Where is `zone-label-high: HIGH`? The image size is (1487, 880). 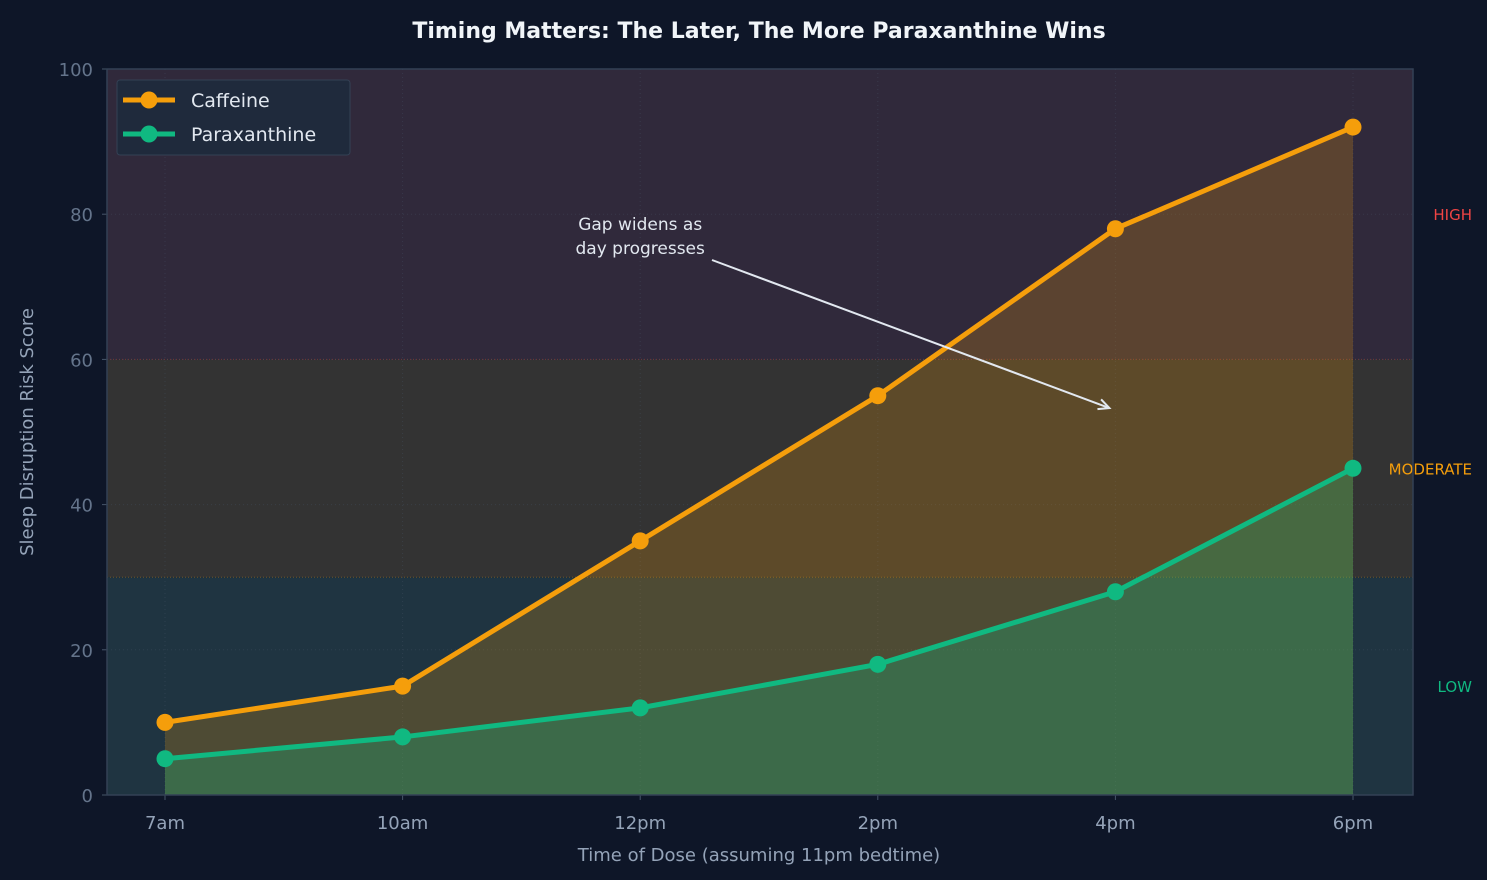 zone-label-high: HIGH is located at coordinates (1452, 215).